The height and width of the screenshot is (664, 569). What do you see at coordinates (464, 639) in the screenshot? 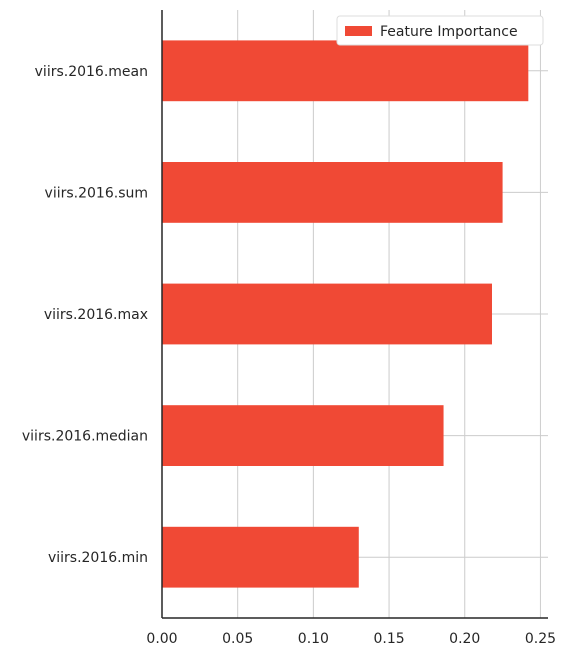
I see `x-tick-label: 0.20` at bounding box center [464, 639].